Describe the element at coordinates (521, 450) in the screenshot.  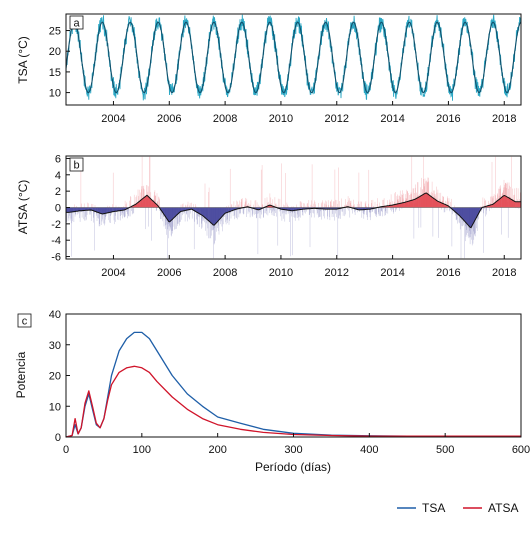
I see `panel-c-x-tick-label: 600` at that location.